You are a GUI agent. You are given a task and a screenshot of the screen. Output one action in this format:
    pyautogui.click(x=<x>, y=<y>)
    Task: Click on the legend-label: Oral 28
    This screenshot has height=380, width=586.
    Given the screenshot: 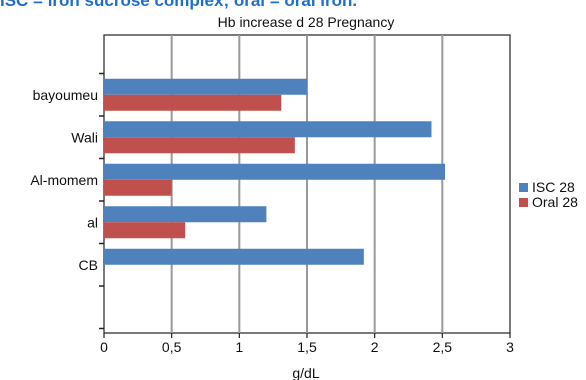 What is the action you would take?
    pyautogui.click(x=555, y=202)
    